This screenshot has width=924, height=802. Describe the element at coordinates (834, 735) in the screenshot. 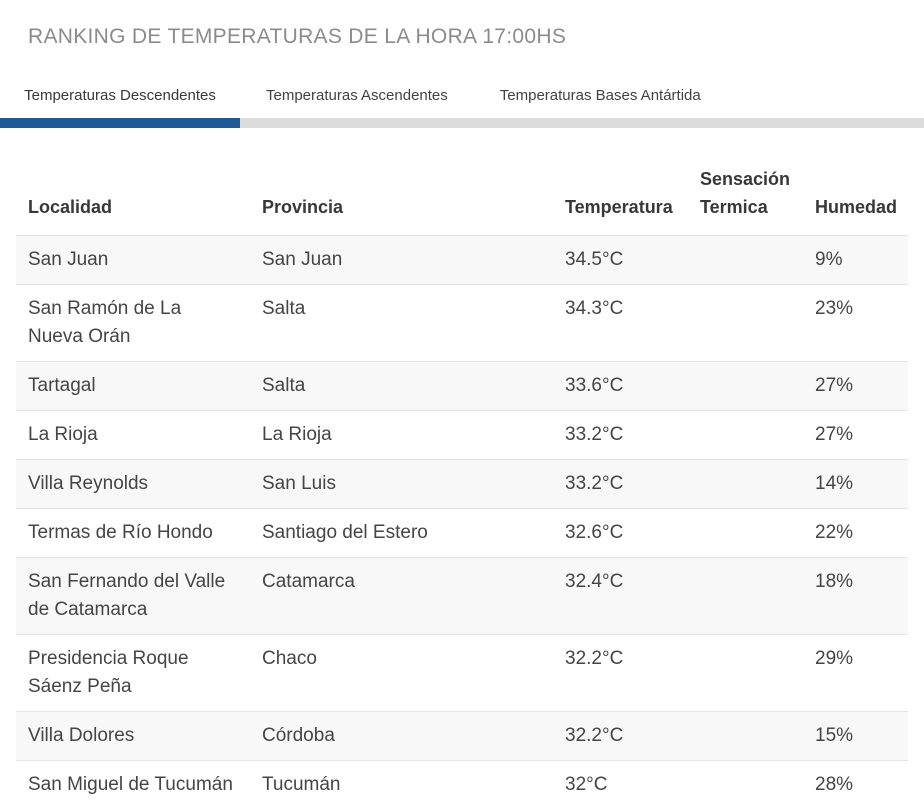

I see `cell-humedad: 15%` at that location.